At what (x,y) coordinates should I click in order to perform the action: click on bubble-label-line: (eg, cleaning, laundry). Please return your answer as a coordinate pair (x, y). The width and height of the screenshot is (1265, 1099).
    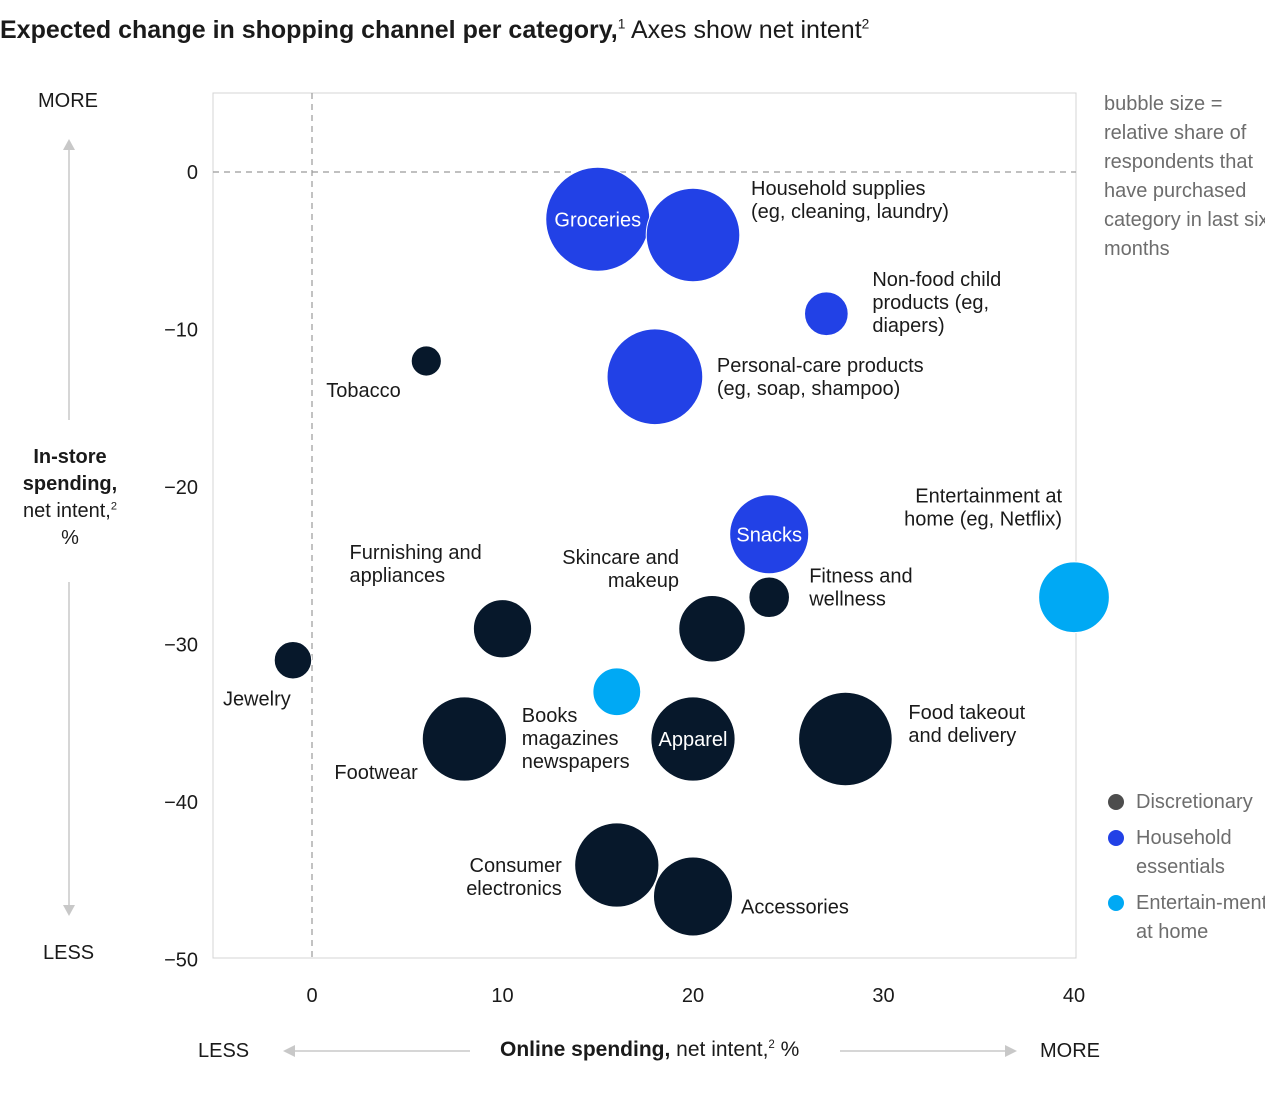
    Looking at the image, I should click on (850, 212).